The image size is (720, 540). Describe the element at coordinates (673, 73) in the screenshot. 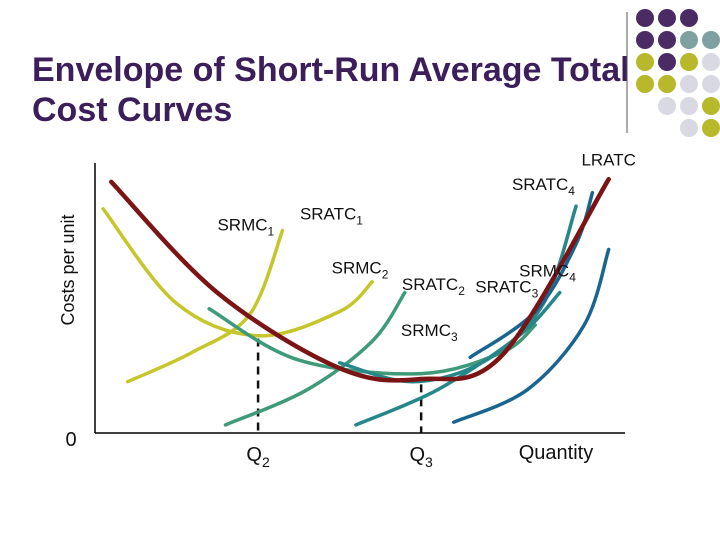

I see `decorative-dot-grid` at that location.